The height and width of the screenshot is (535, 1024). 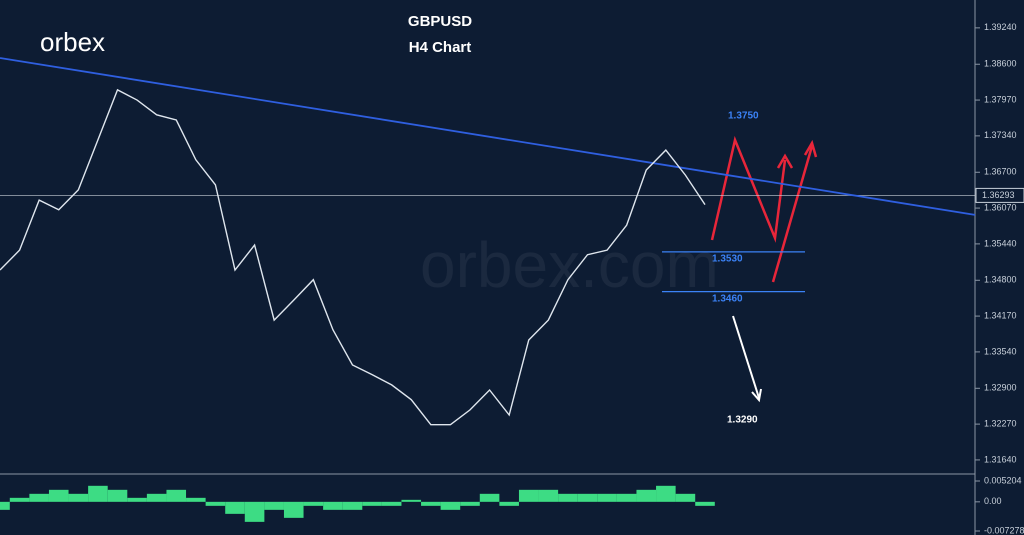 I want to click on annotation: 1.3750, so click(x=743, y=116).